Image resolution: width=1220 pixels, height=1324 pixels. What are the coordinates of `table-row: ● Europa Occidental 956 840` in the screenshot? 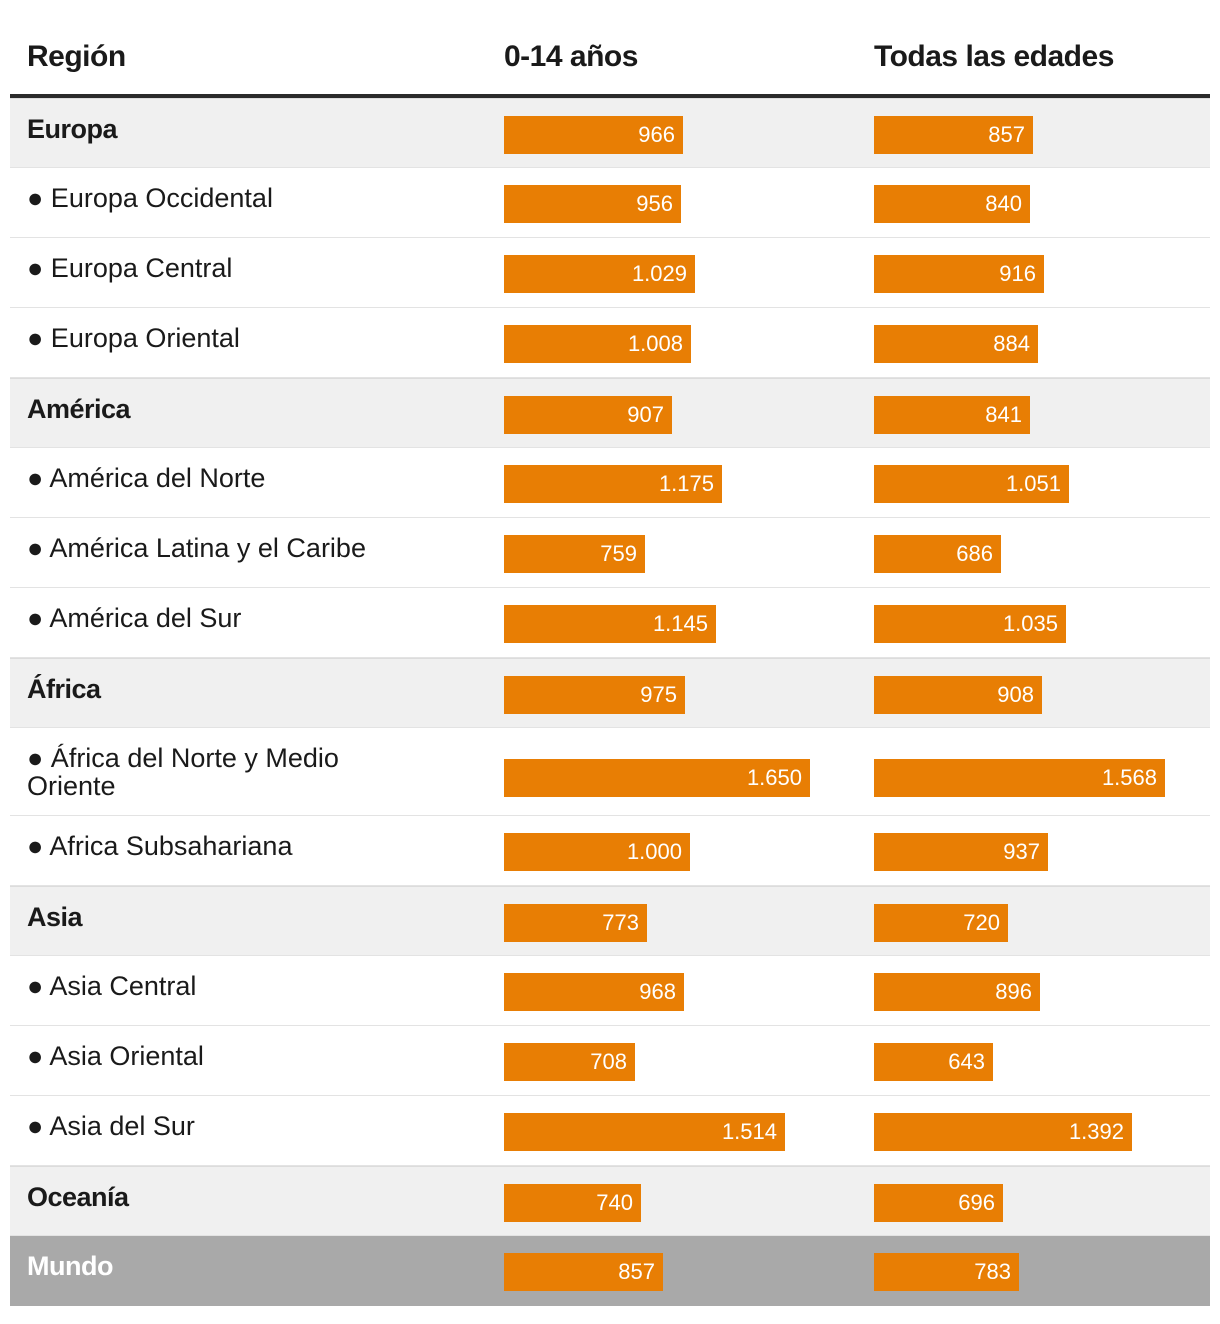 It's located at (610, 203).